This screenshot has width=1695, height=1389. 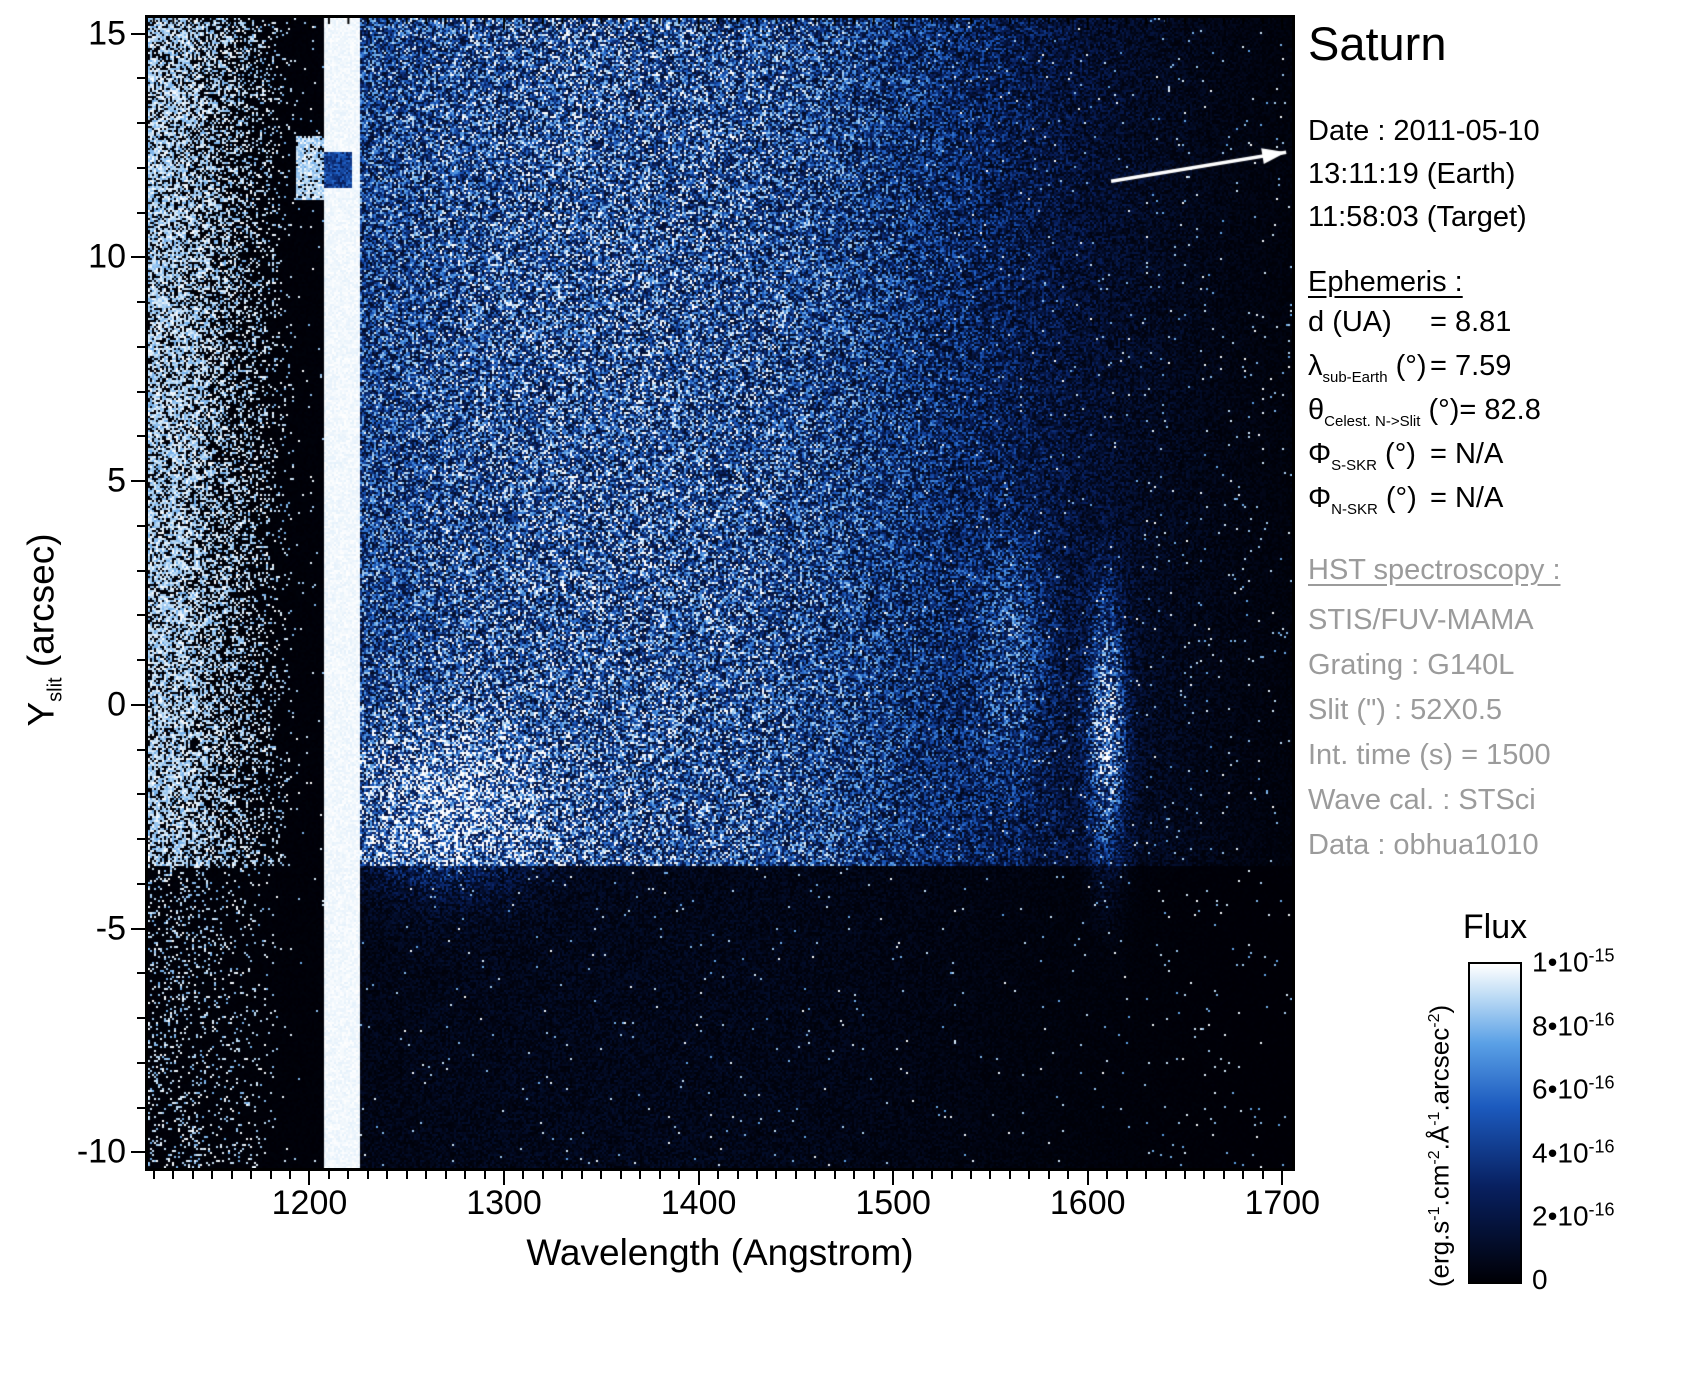 What do you see at coordinates (1573, 1152) in the screenshot?
I see `colorbar-tick-label: 4•10-16` at bounding box center [1573, 1152].